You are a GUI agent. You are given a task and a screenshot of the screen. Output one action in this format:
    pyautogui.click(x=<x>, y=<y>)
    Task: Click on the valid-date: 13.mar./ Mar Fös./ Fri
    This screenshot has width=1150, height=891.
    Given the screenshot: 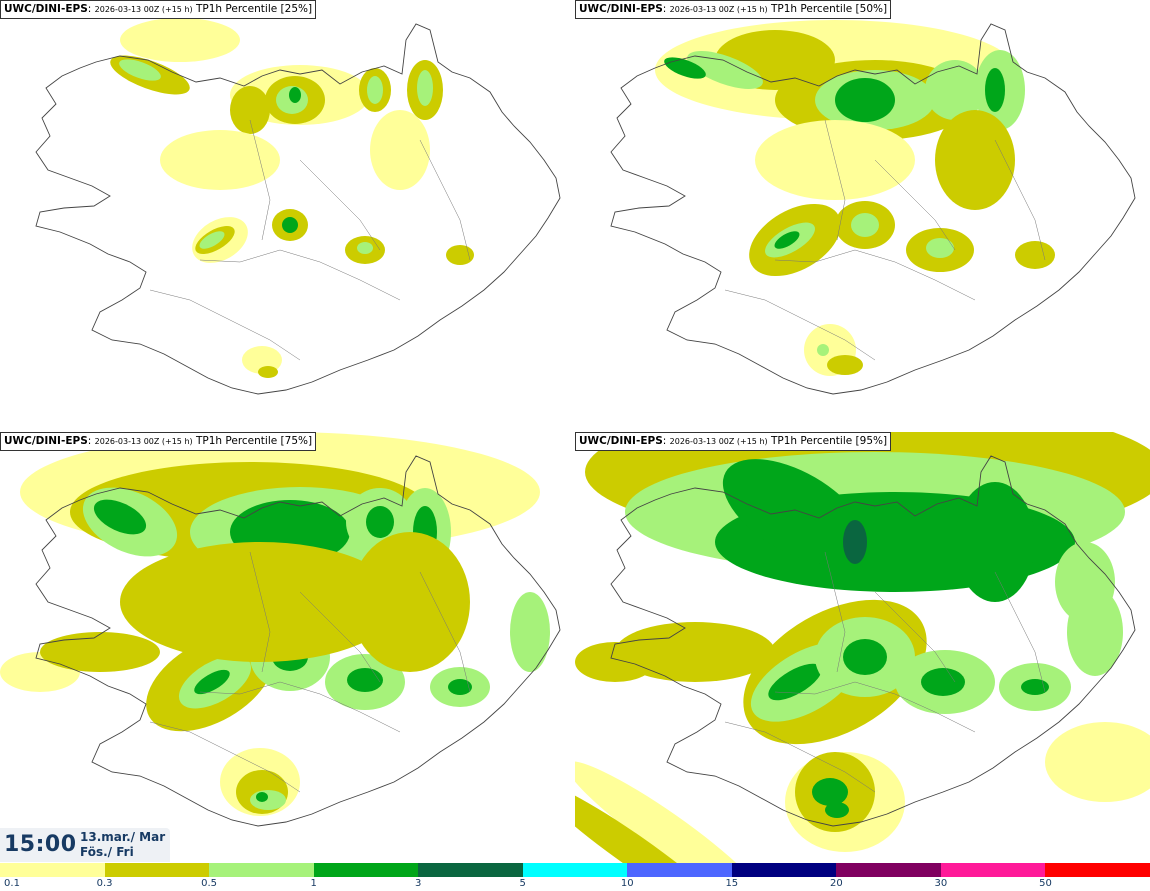 What is the action you would take?
    pyautogui.click(x=122, y=845)
    